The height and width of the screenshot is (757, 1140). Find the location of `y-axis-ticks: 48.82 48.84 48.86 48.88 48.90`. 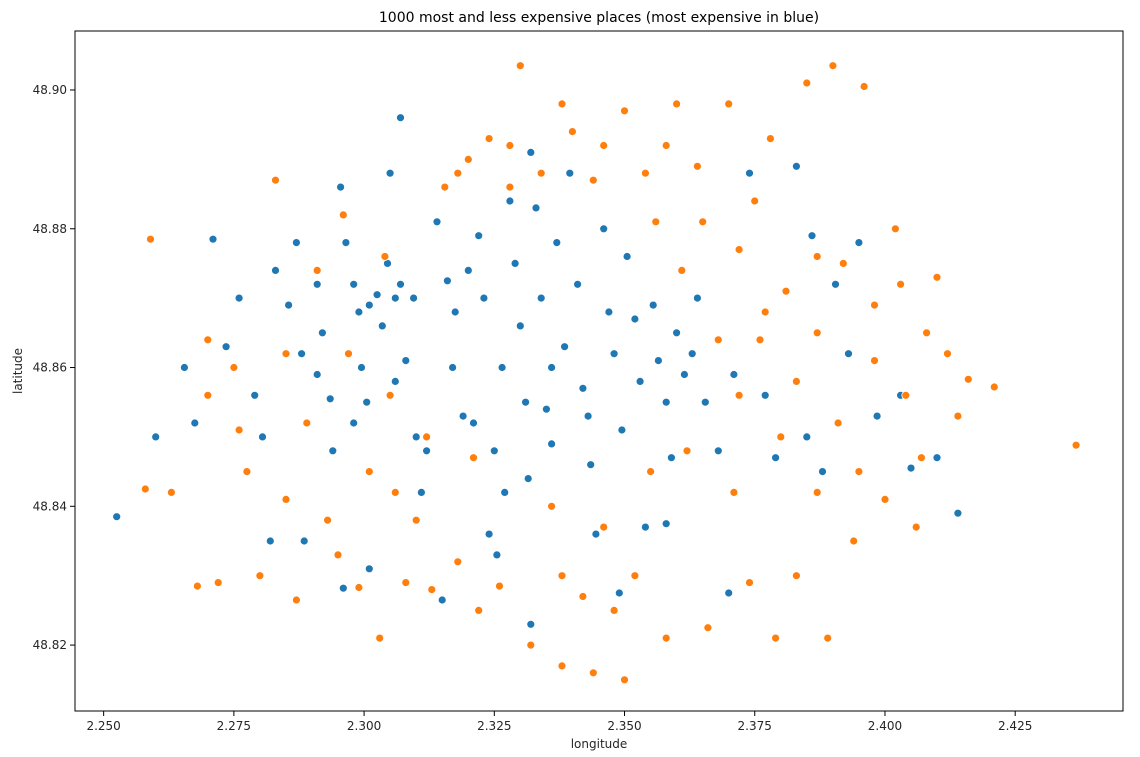

y-axis-ticks: 48.82 48.84 48.86 48.88 48.90 is located at coordinates (54, 367).